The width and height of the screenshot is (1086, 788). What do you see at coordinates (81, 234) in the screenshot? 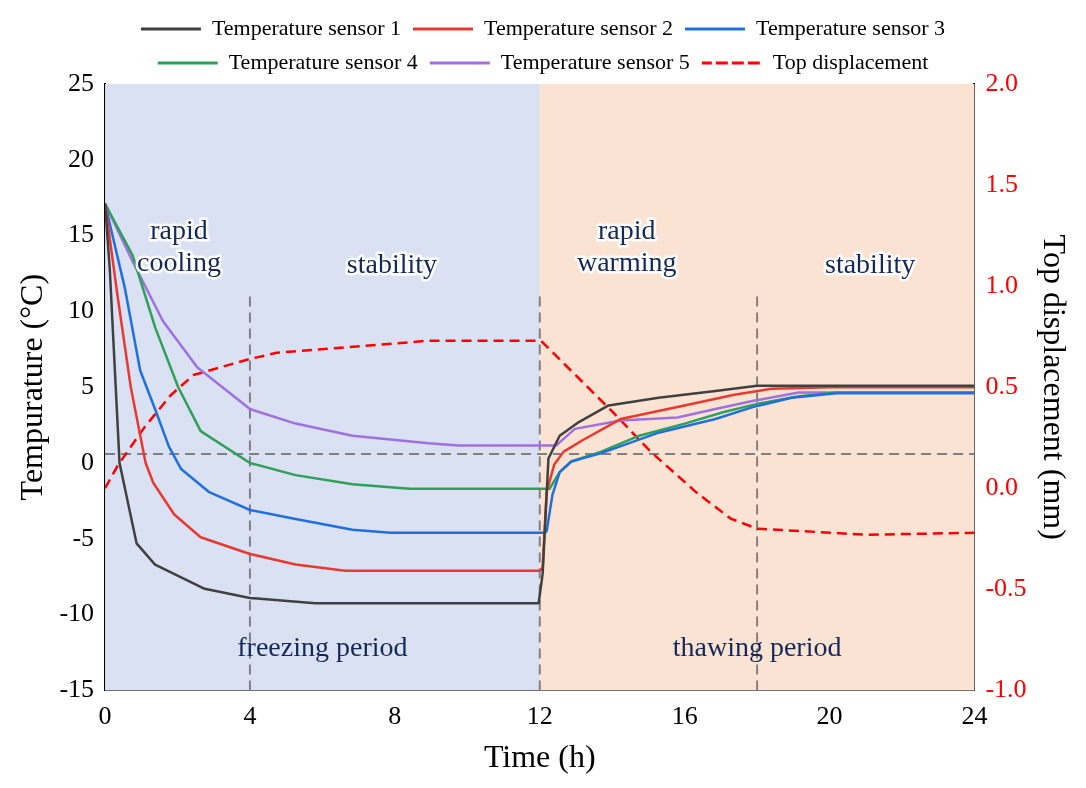
I see `y-tick-label: 15` at bounding box center [81, 234].